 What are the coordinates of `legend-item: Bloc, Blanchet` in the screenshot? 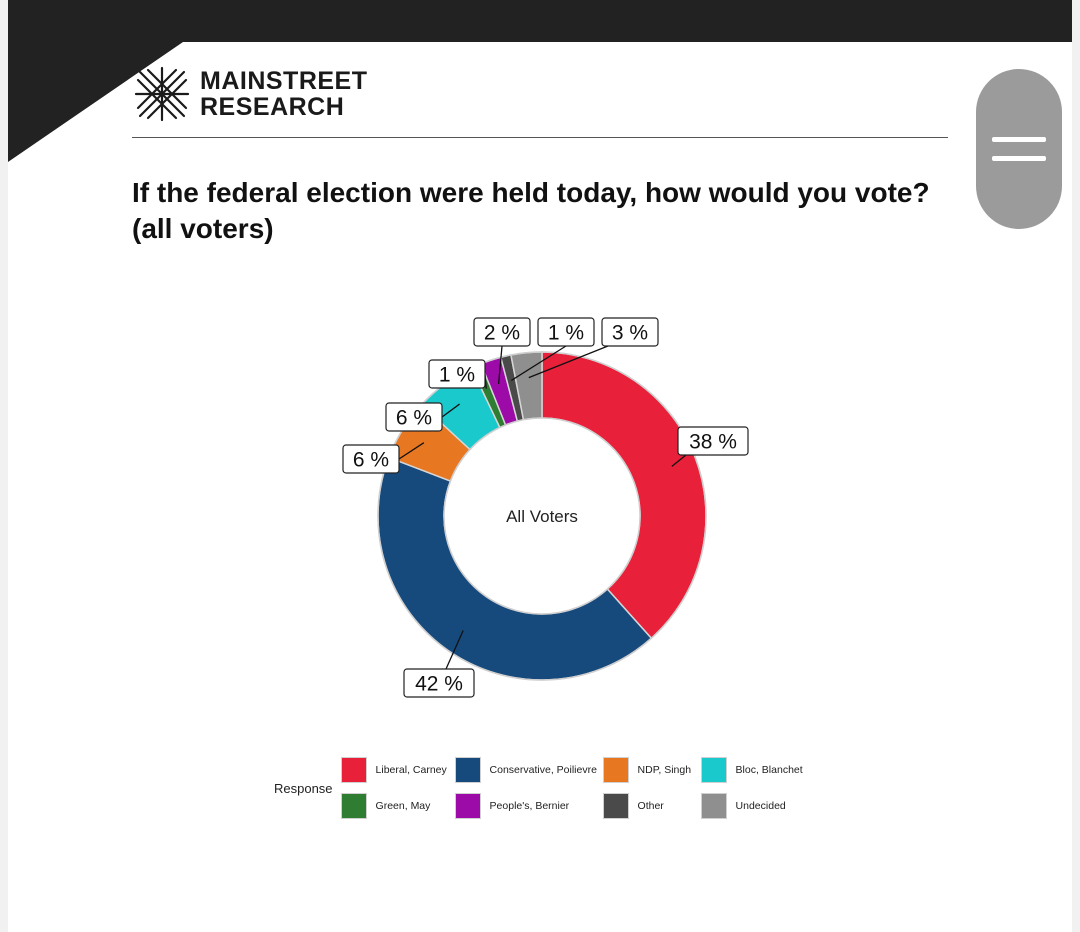 It's located at (755, 770).